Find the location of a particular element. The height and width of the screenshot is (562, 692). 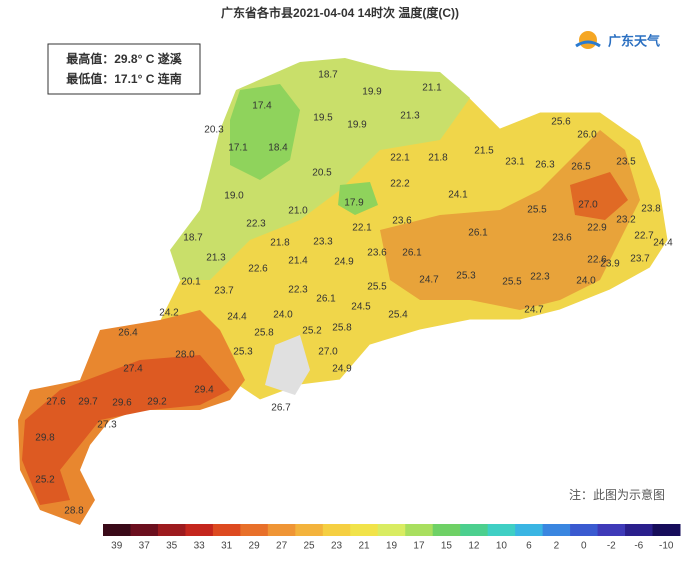

temp-label: 26.4 is located at coordinates (128, 333).